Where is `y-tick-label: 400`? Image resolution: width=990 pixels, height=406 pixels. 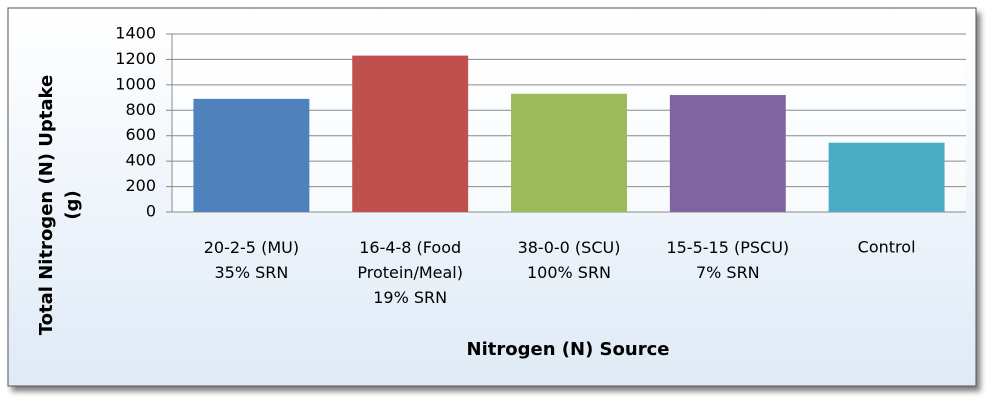 y-tick-label: 400 is located at coordinates (140, 160).